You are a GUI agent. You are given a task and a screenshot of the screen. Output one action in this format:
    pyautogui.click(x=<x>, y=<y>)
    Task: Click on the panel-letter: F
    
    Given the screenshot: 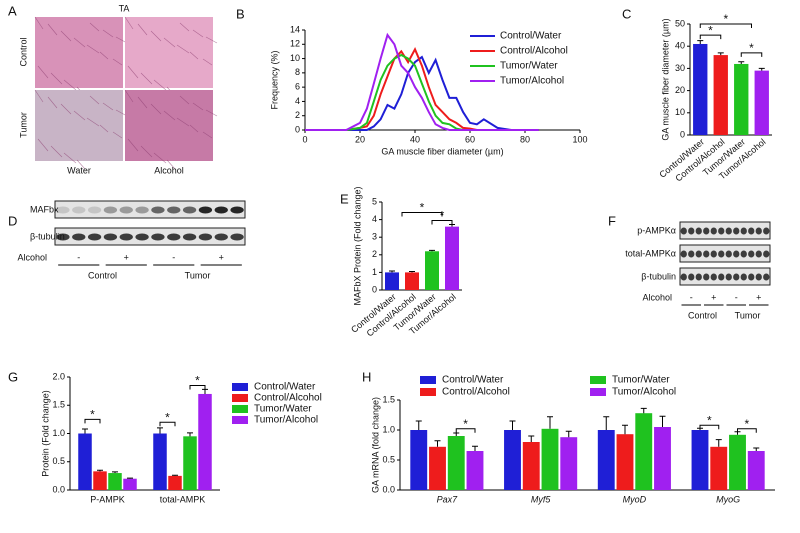 What is the action you would take?
    pyautogui.click(x=612, y=220)
    